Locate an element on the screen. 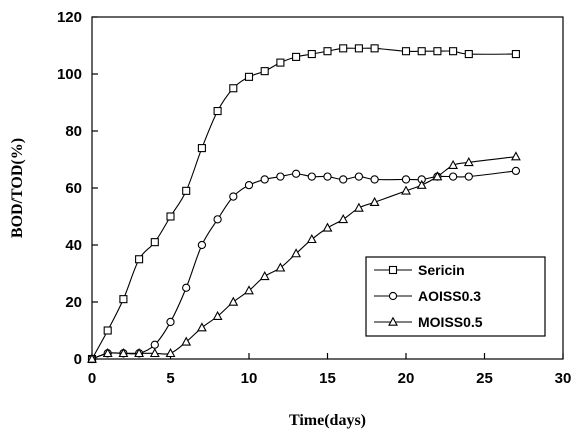  x-tick-label: 20 is located at coordinates (406, 378).